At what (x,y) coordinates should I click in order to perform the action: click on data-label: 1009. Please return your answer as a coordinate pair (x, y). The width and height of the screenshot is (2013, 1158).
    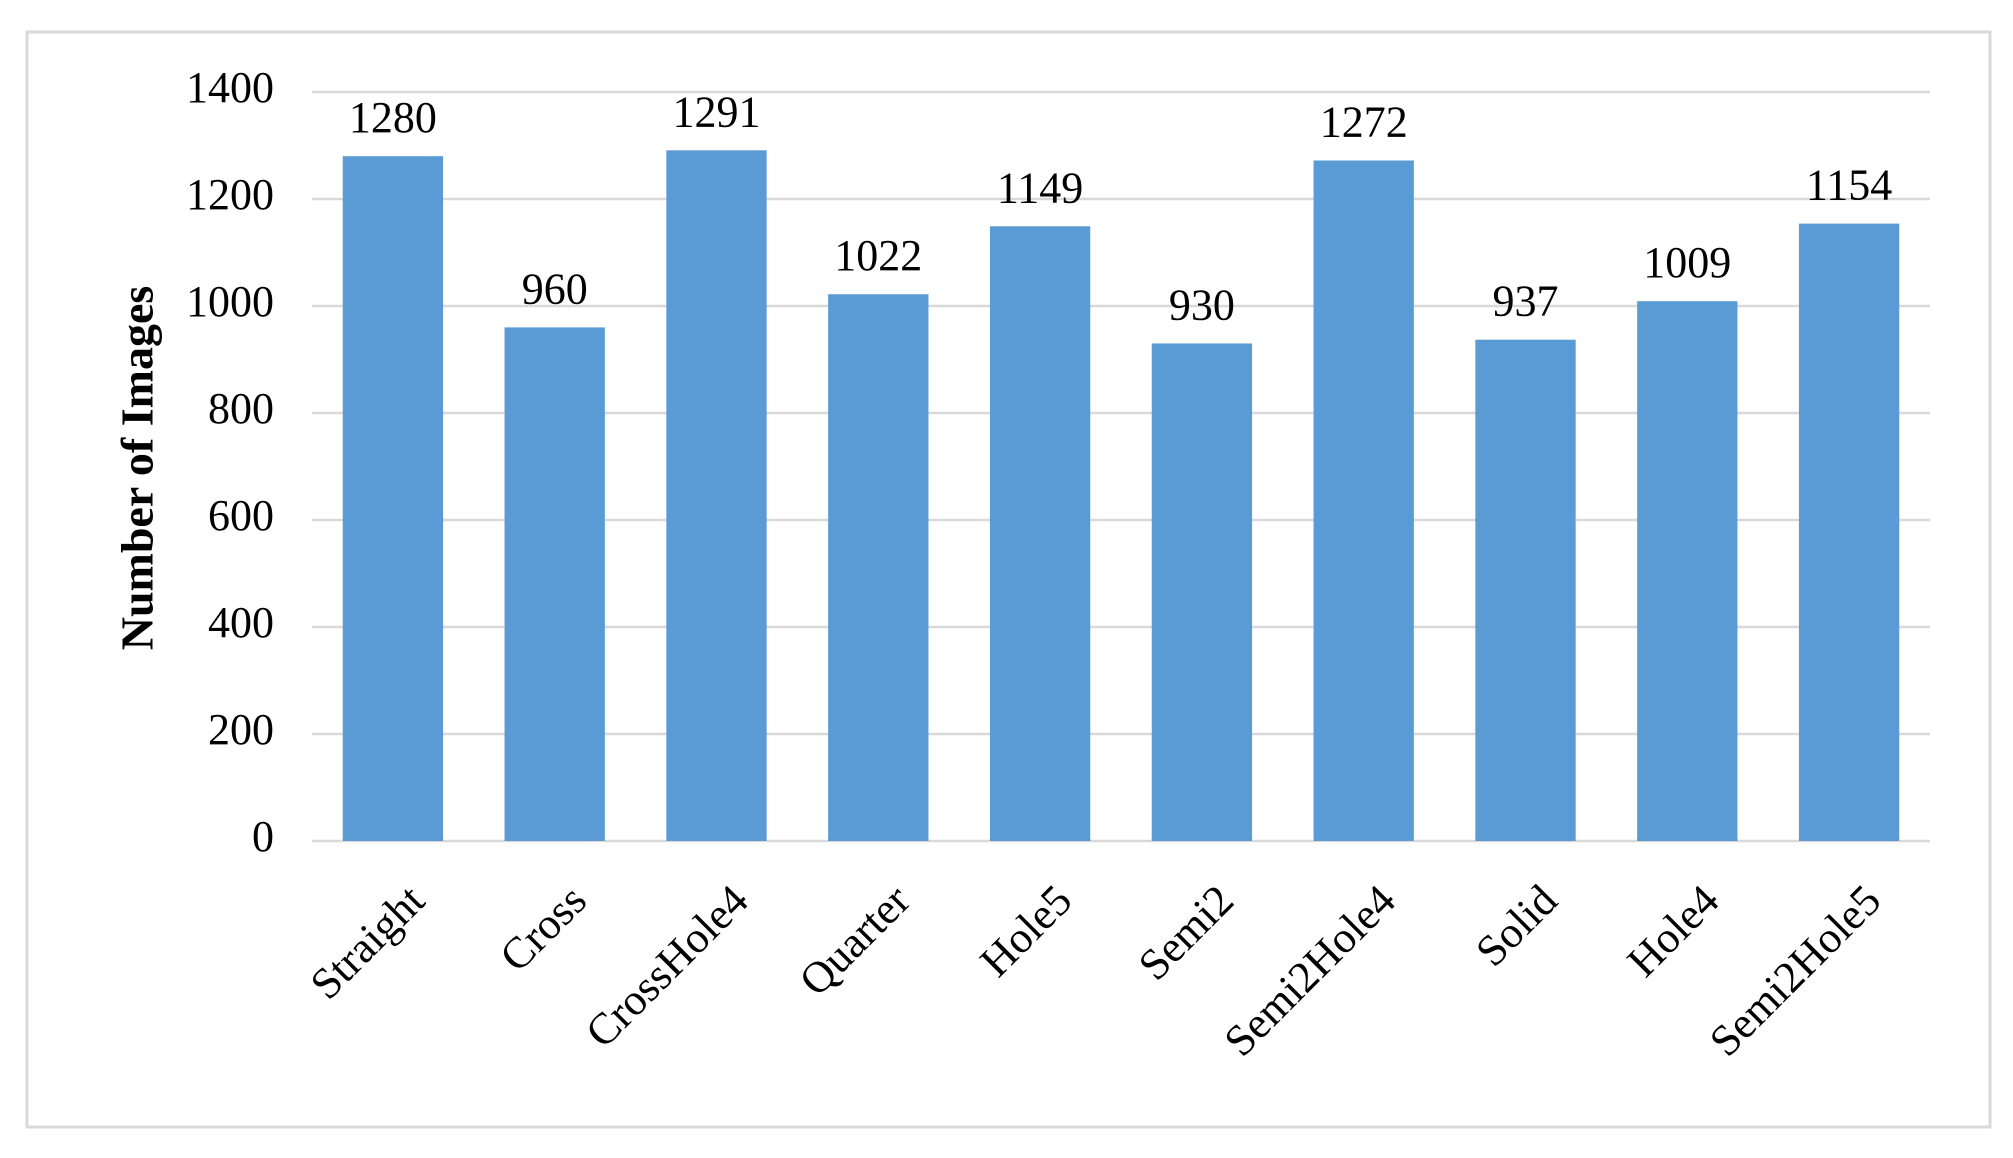
    Looking at the image, I should click on (1687, 262).